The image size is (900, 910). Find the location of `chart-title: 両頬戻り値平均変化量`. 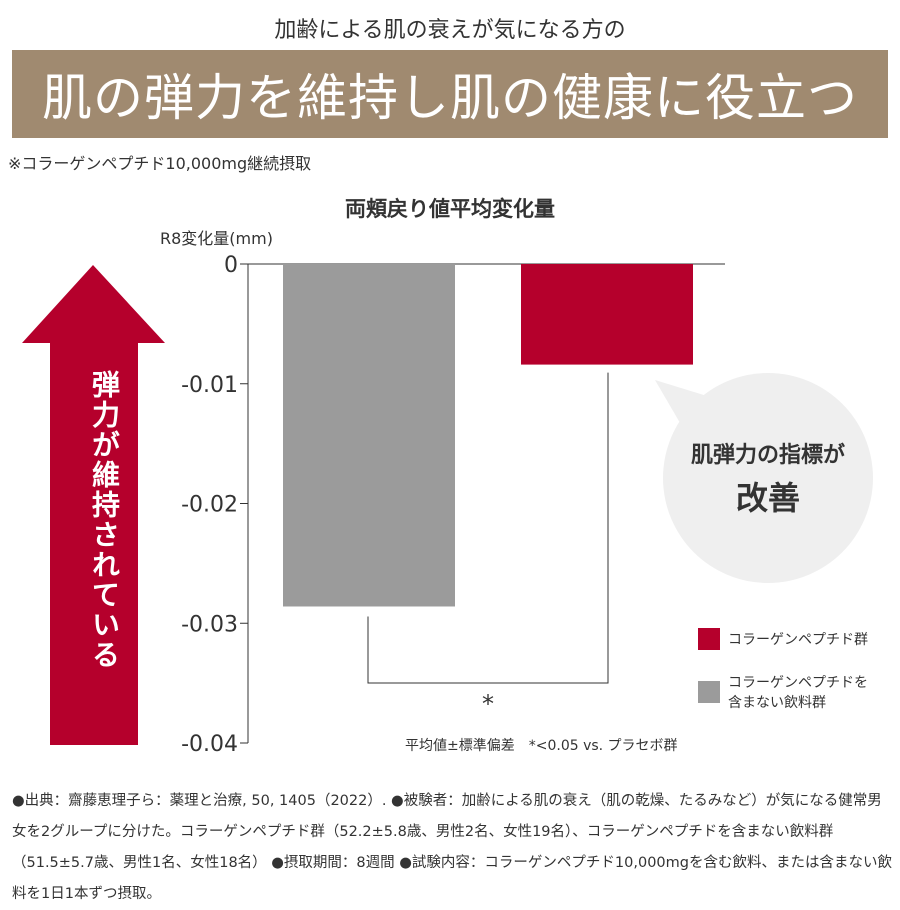

chart-title: 両頬戻り値平均変化量 is located at coordinates (450, 209).